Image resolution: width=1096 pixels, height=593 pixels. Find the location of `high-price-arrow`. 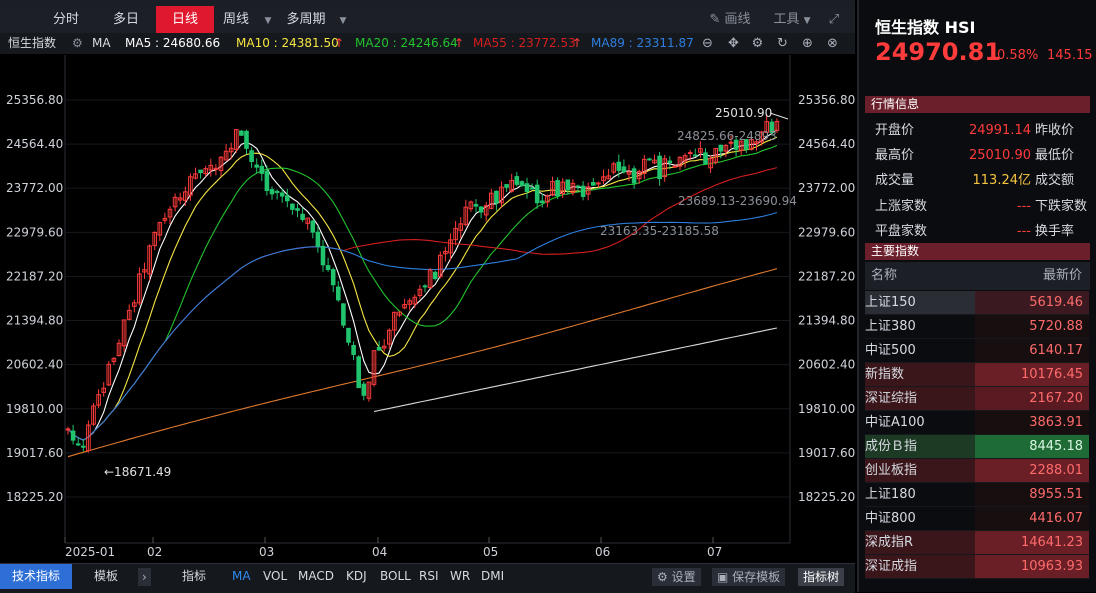

high-price-arrow is located at coordinates (779, 116).